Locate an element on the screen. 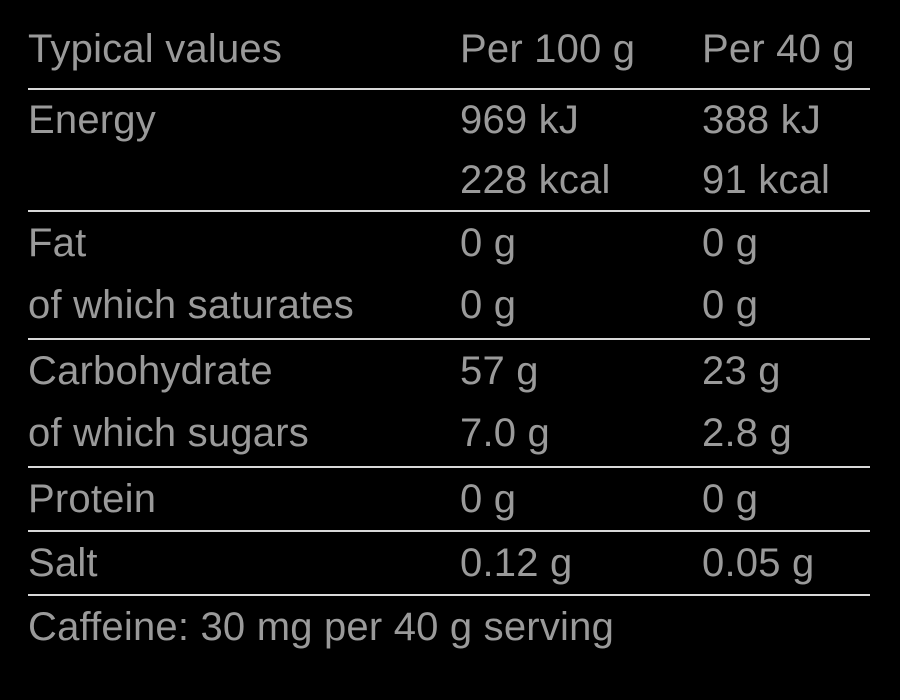  row-label-fat: Fat is located at coordinates (57, 243).